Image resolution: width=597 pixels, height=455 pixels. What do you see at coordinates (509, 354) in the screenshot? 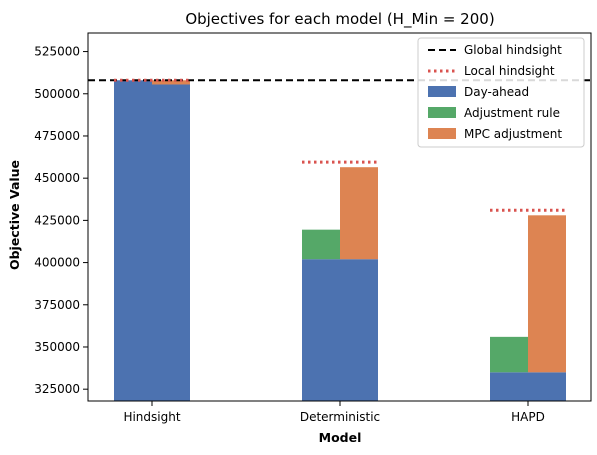
I see `bar-adjustment-rule-hapd` at bounding box center [509, 354].